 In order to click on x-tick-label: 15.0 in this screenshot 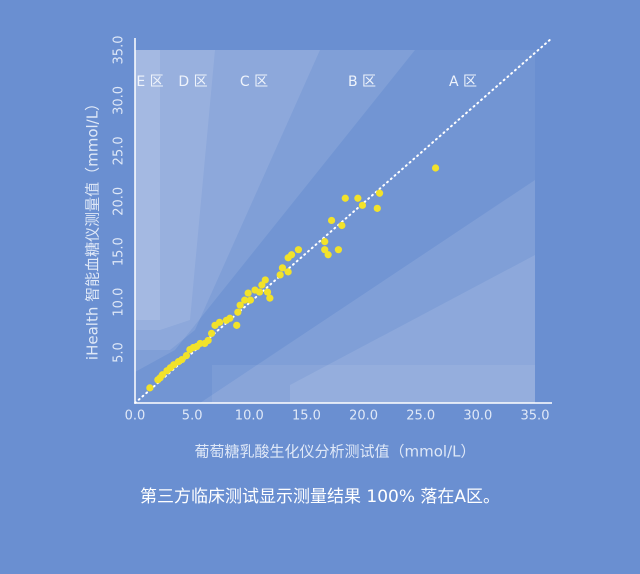, I will do `click(306, 416)`.